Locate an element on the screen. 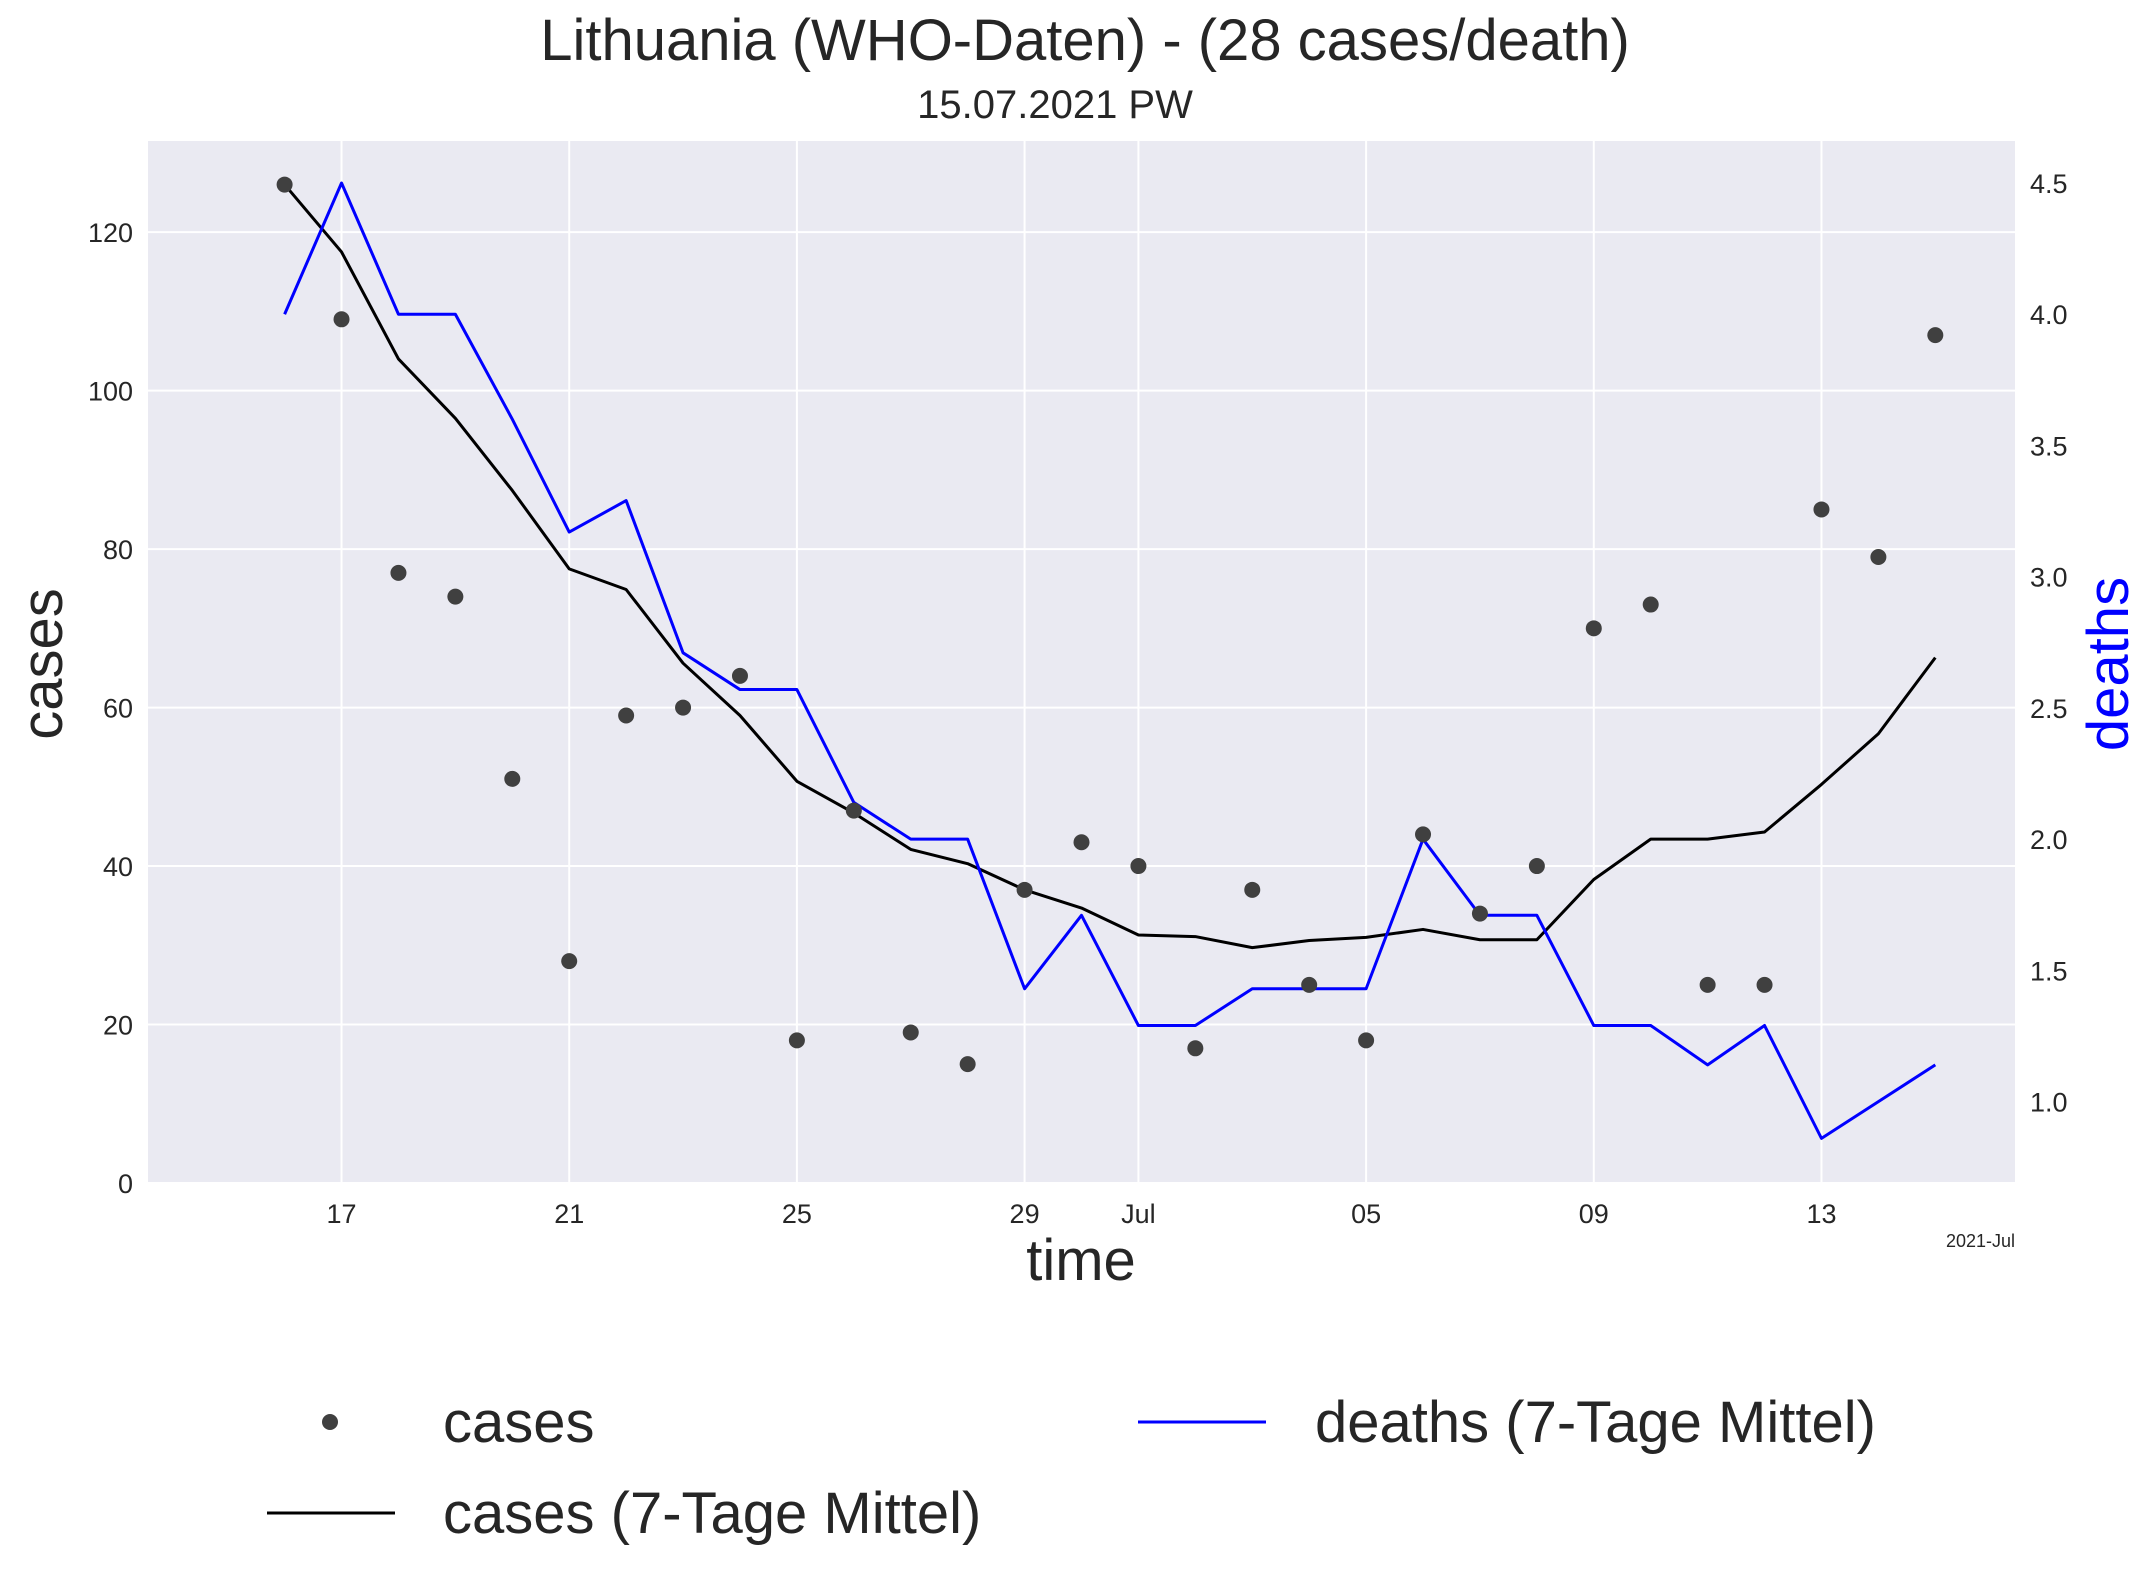 Image resolution: width=2145 pixels, height=1578 pixels. x-tick-label: 25 is located at coordinates (797, 1214).